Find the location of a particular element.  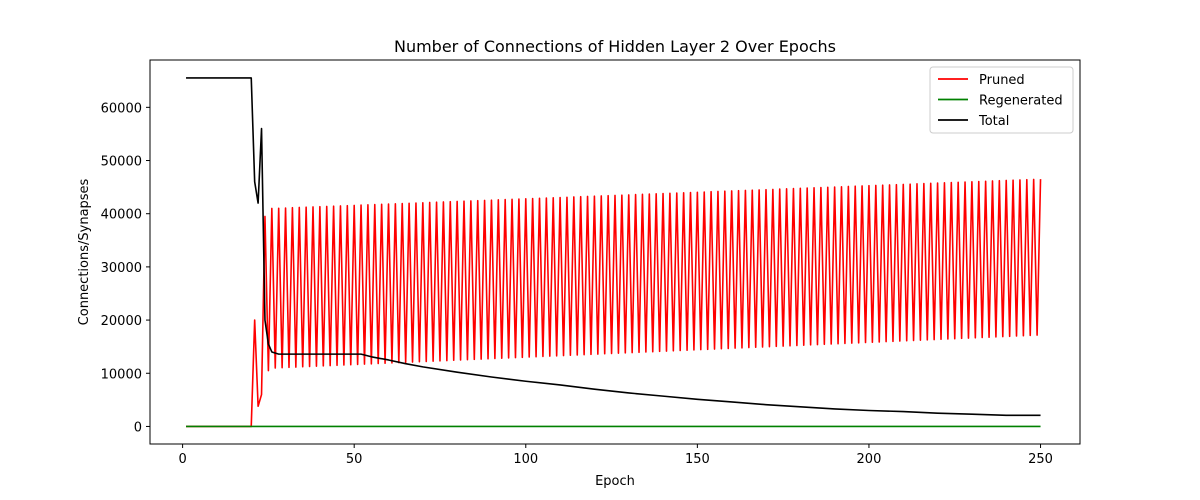

y-axis-label: Connections/Synapses is located at coordinates (84, 251).